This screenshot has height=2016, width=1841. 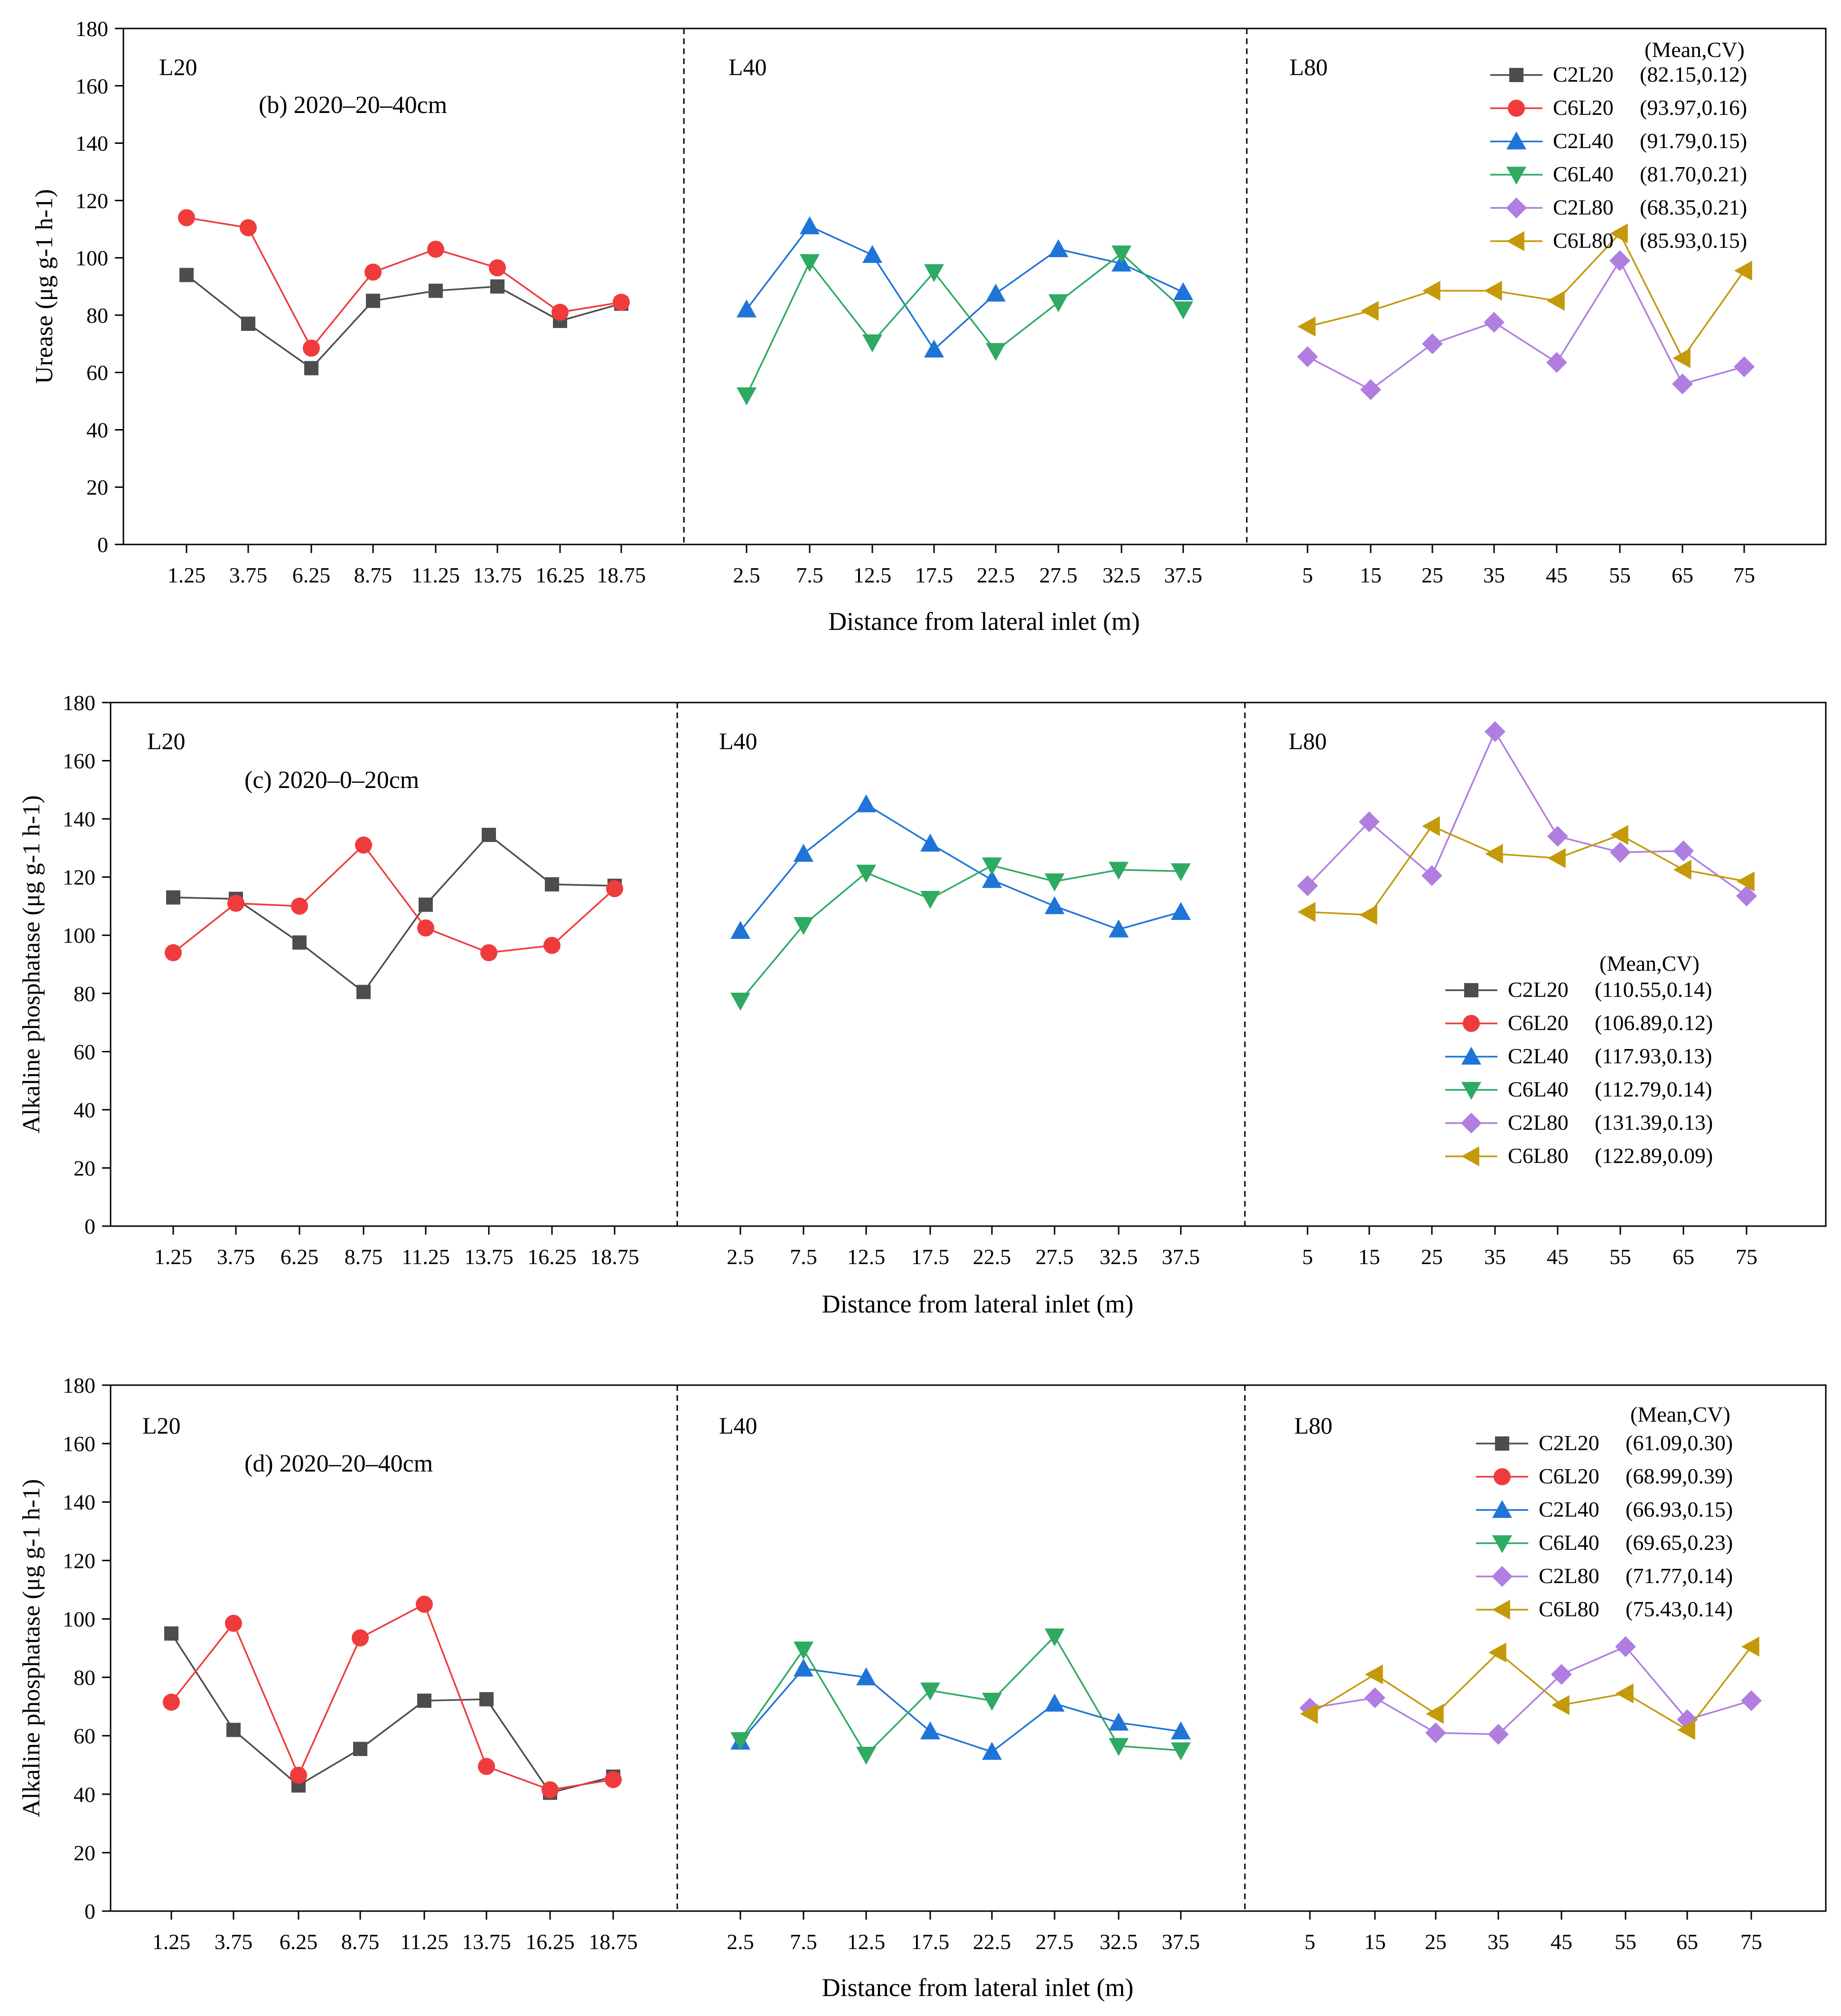 I want to click on y-tick-label: 120, so click(x=79, y=878).